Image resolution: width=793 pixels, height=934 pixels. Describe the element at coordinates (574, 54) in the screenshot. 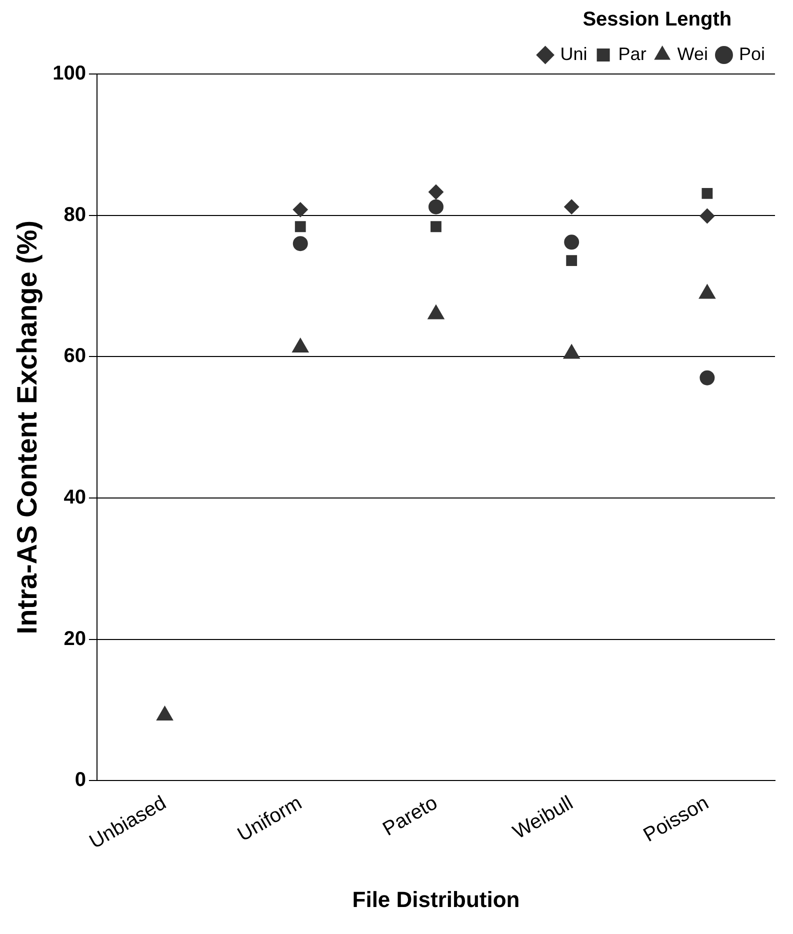

I see `legend-label: Uni` at that location.